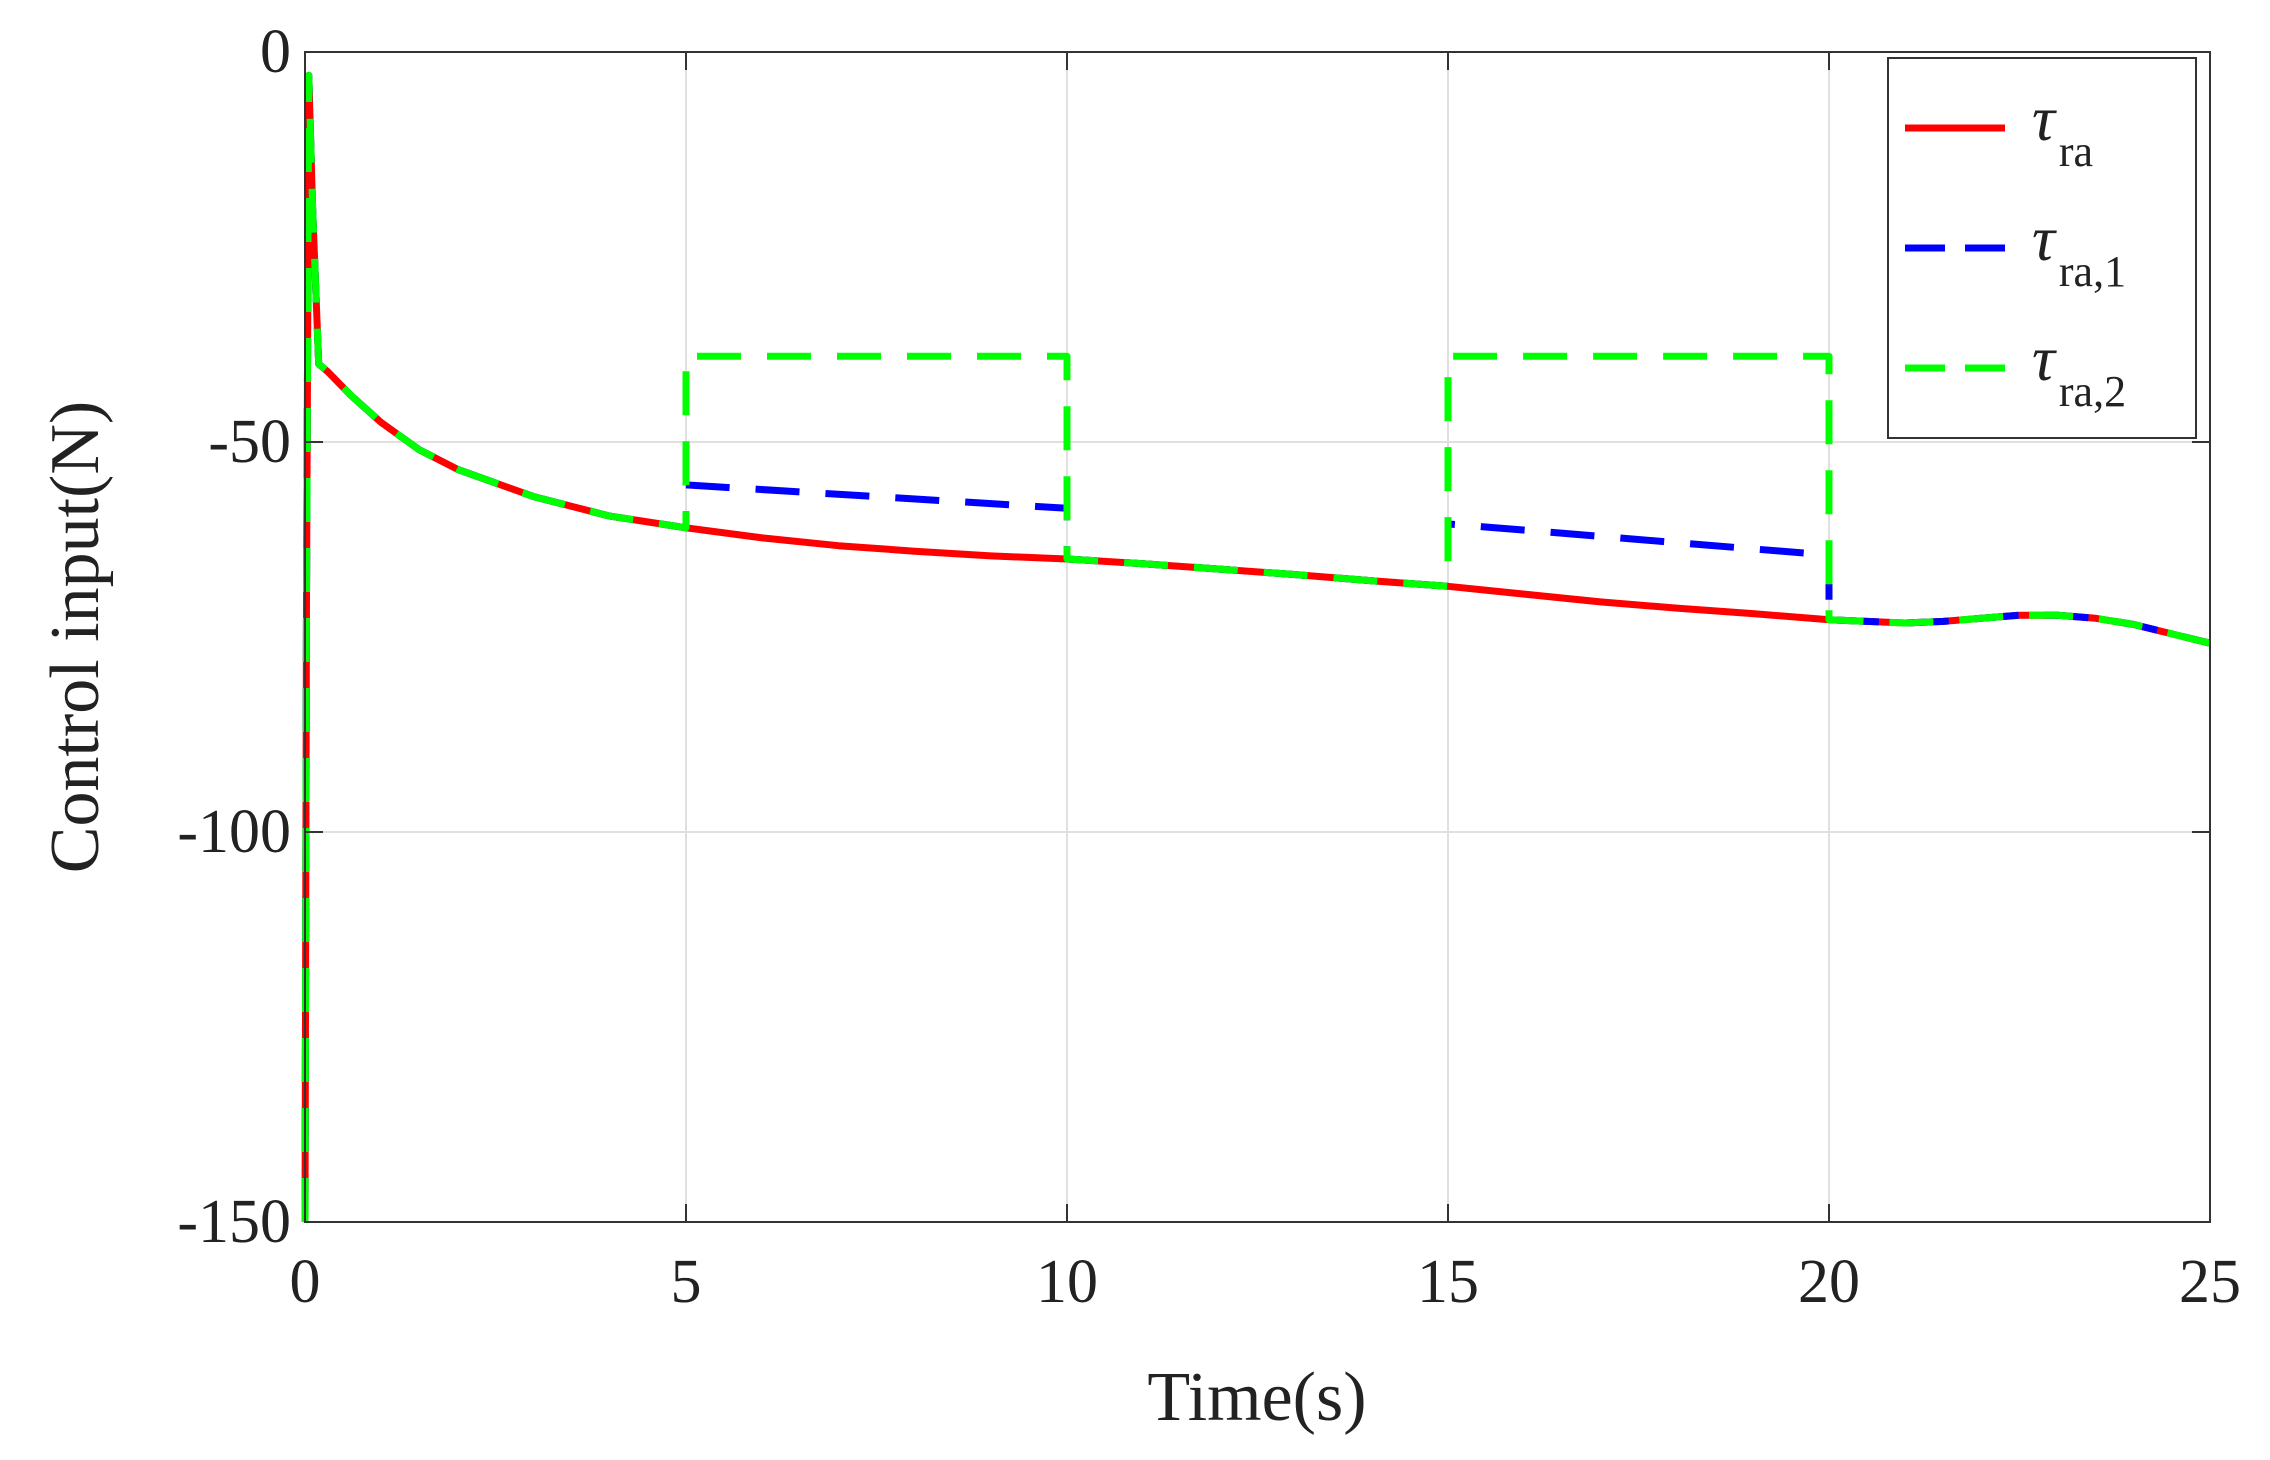  What do you see at coordinates (2079, 249) in the screenshot?
I see `legend-label: τra,1` at bounding box center [2079, 249].